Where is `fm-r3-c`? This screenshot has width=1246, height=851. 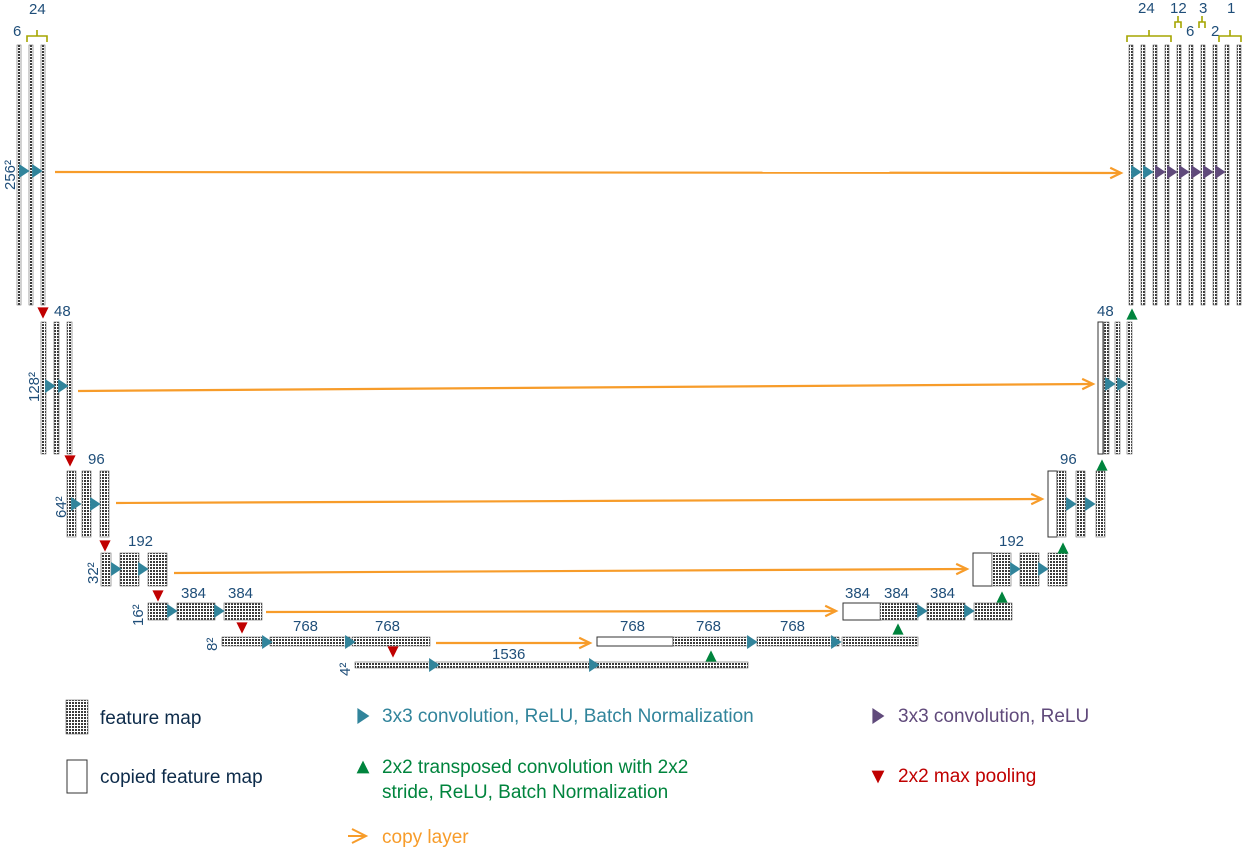 fm-r3-c is located at coordinates (1100, 504).